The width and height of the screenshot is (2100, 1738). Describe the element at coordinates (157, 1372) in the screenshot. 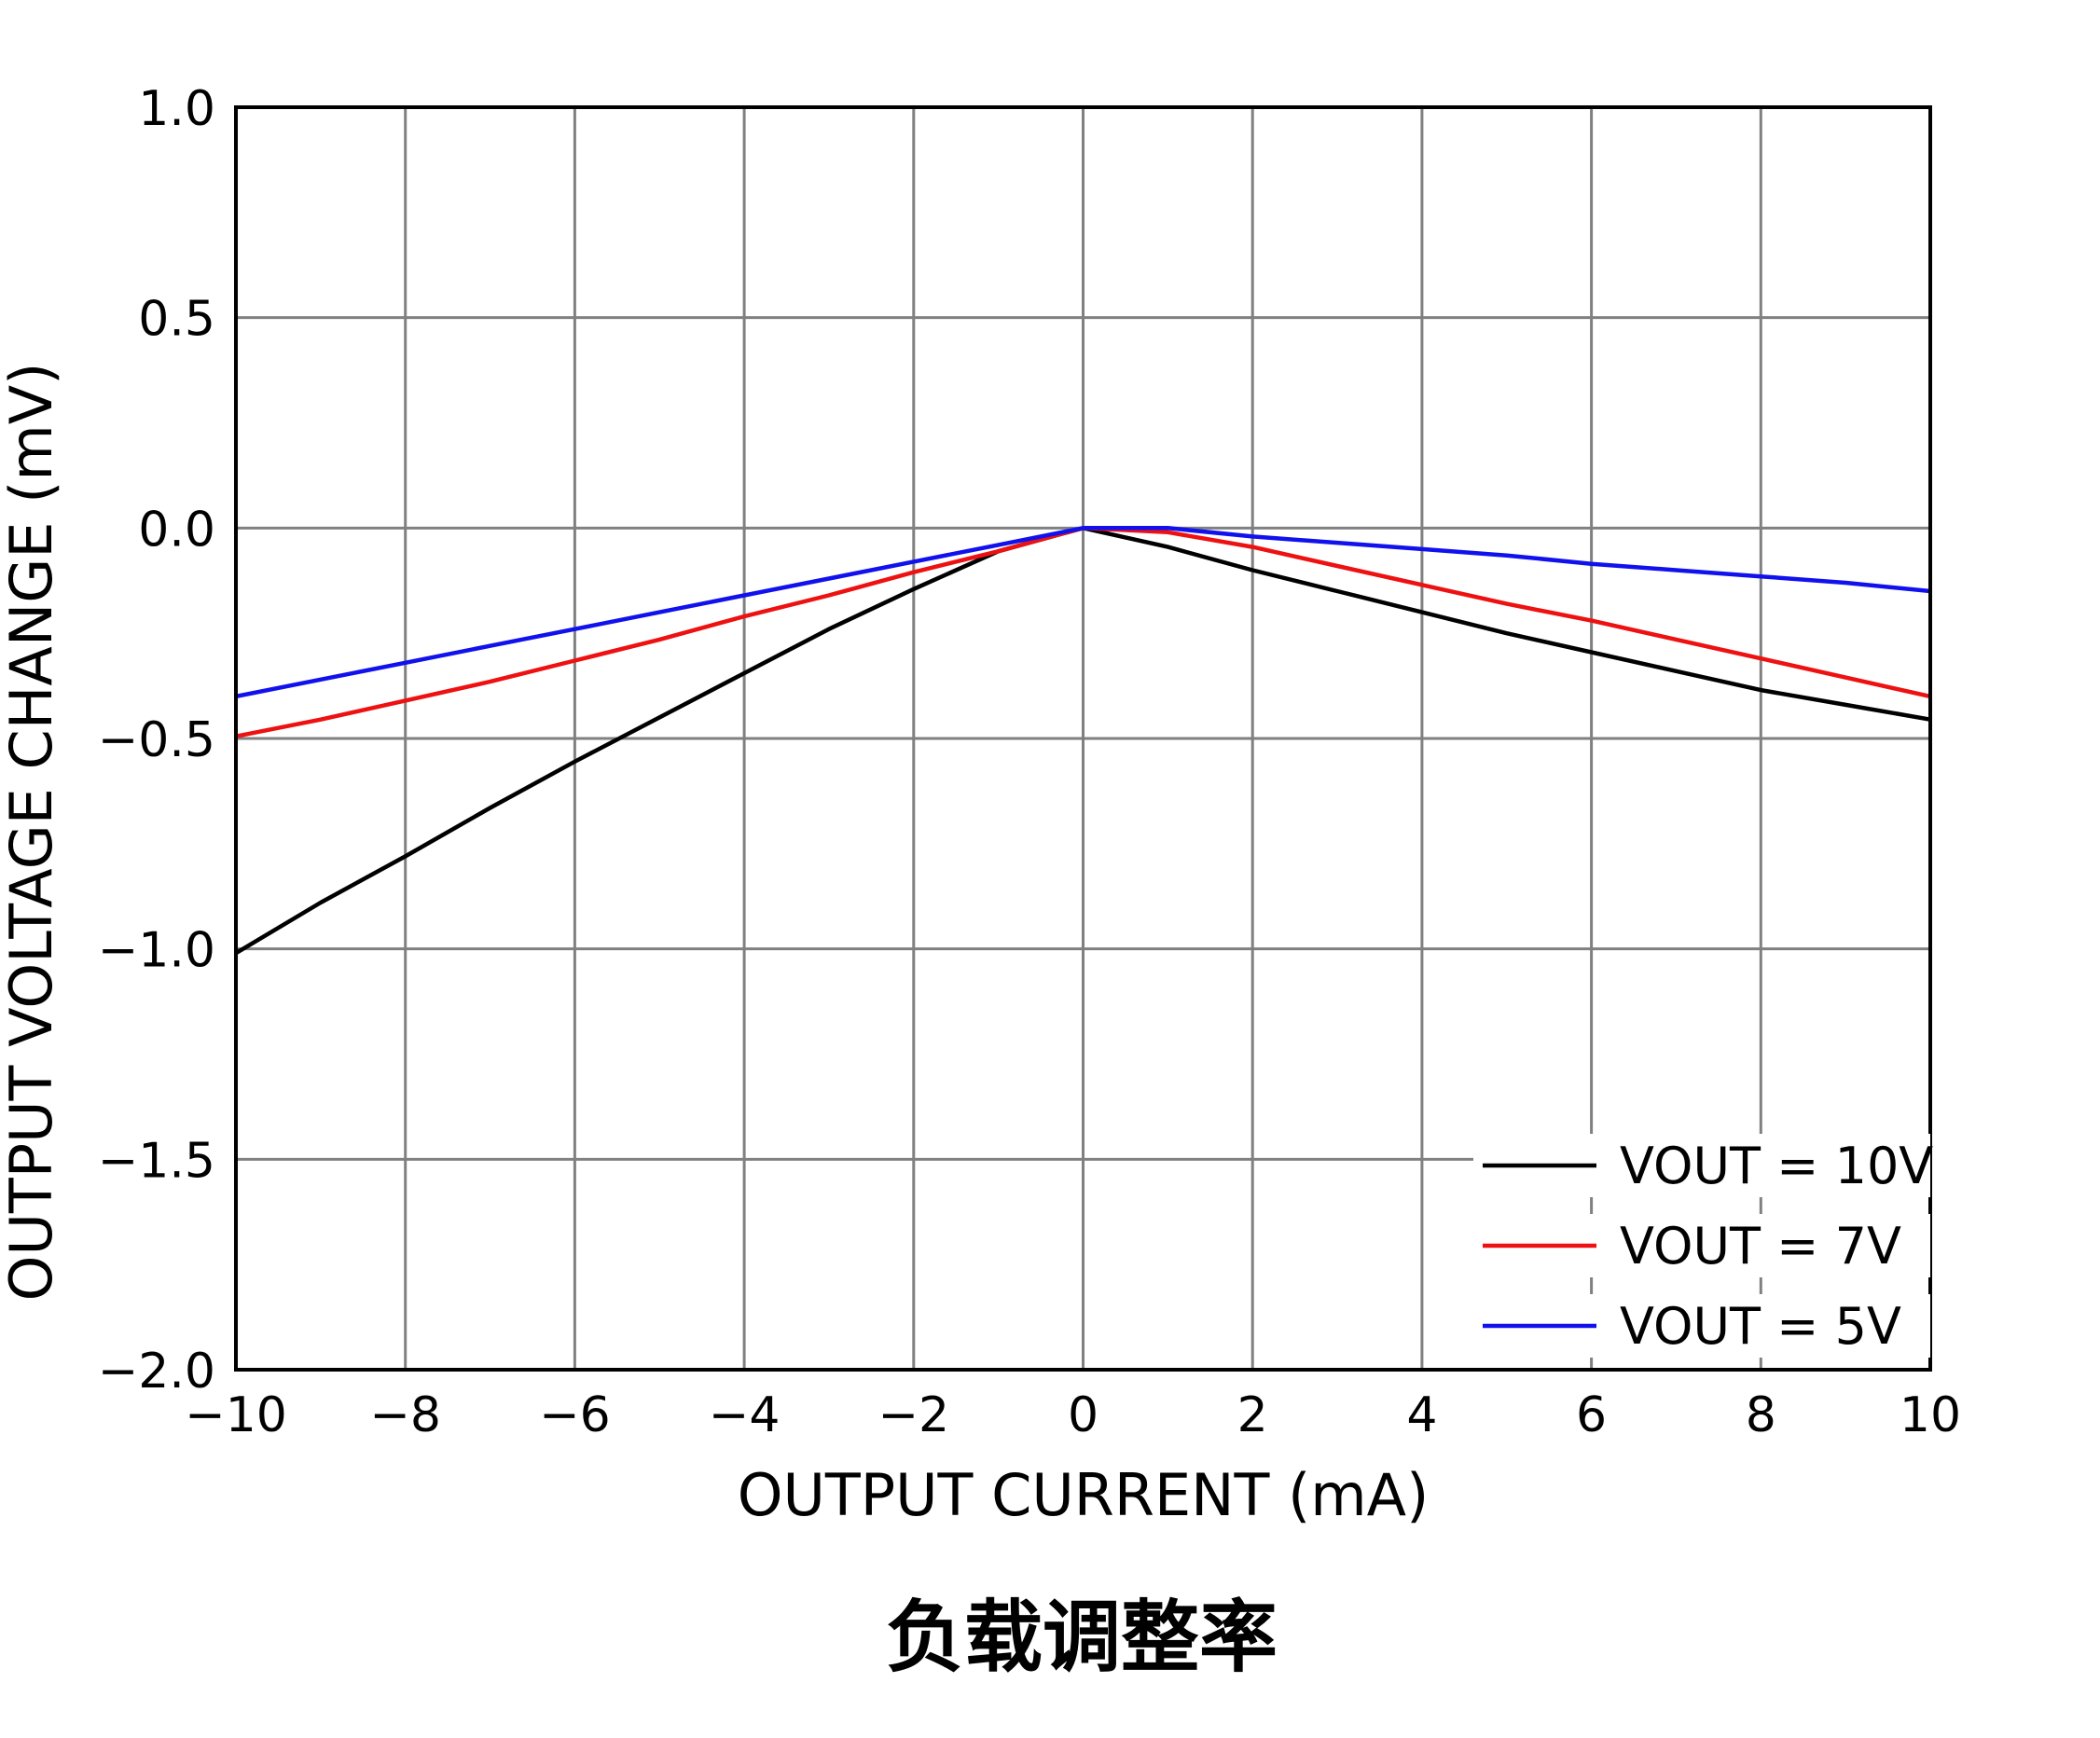

I see `y-tick-label: −2.0` at that location.